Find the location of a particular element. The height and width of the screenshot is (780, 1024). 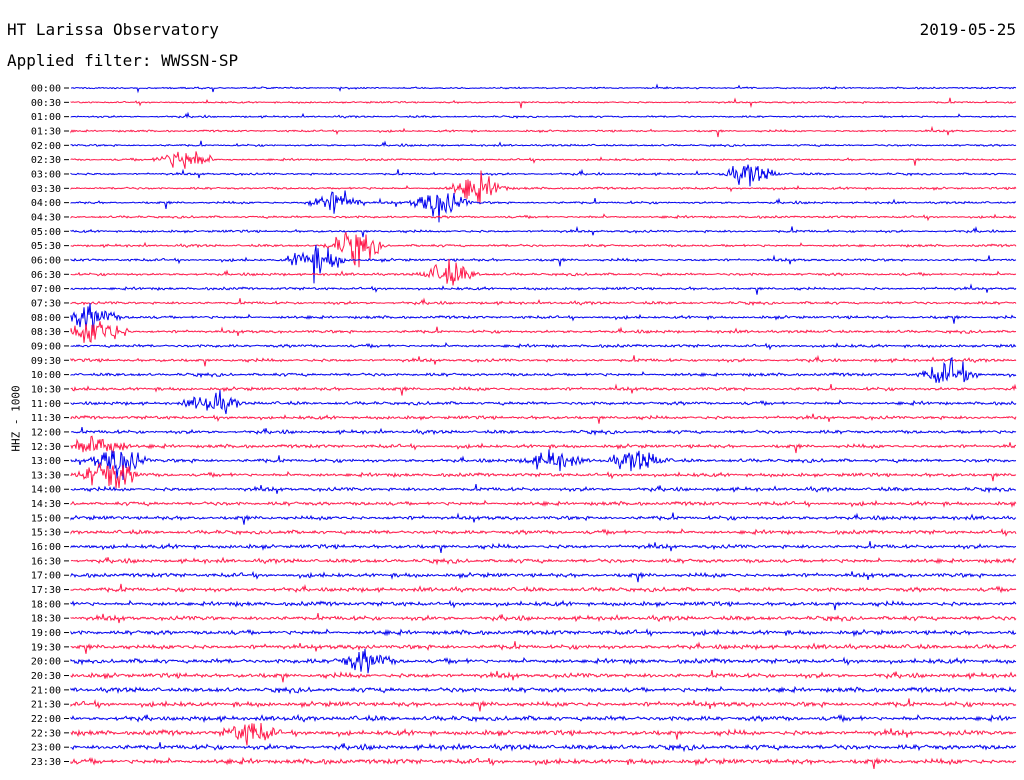

time-tick-label: 02:30 is located at coordinates (46, 160).